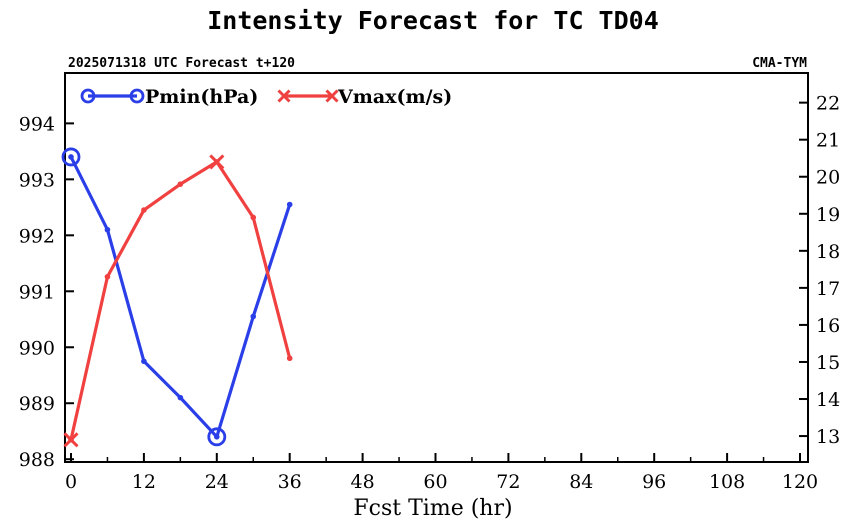 Image resolution: width=860 pixels, height=532 pixels. I want to click on x-tick-label: 36, so click(290, 482).